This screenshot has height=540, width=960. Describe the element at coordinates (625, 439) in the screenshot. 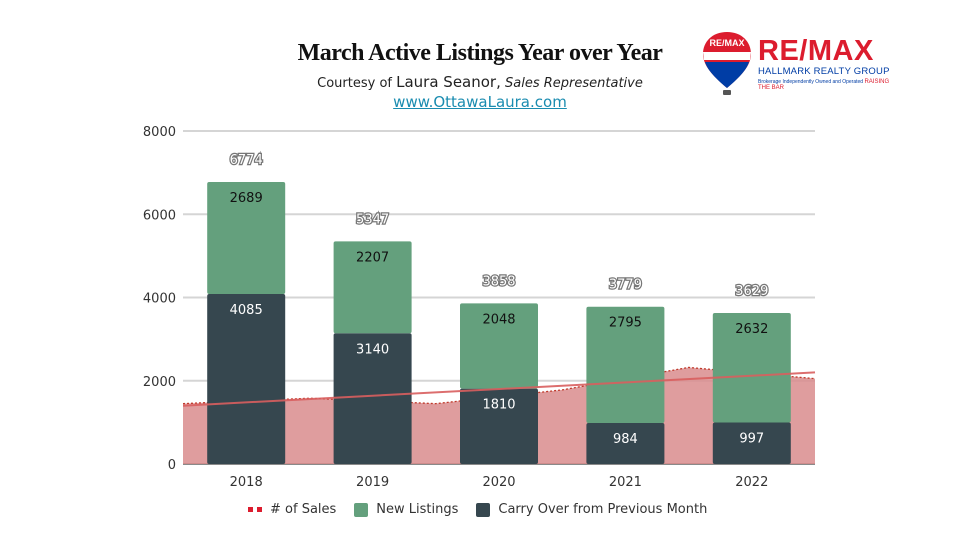

I see `data-label-carry-over: 984` at that location.